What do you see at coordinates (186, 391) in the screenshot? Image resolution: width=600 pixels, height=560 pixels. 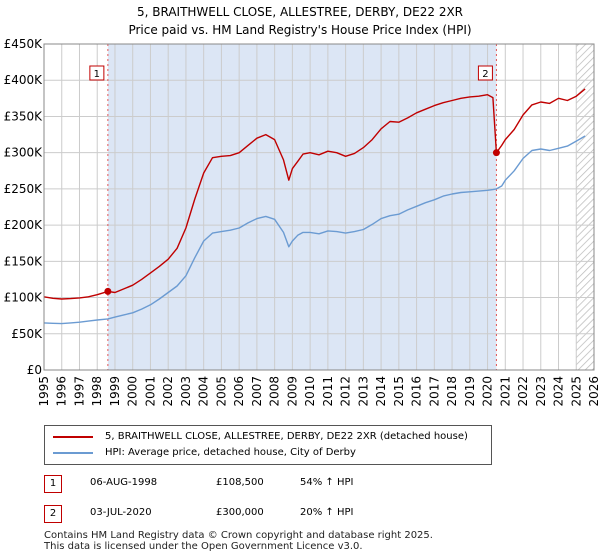 I see `x-tick-label: 2003` at bounding box center [186, 391].